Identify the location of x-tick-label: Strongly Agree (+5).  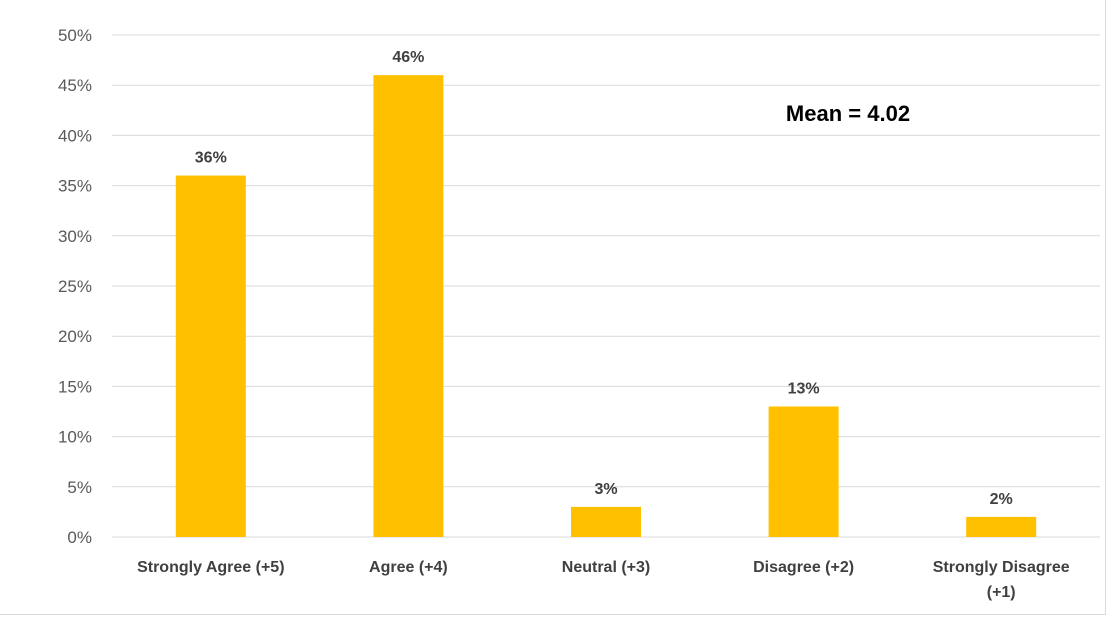
(210, 567).